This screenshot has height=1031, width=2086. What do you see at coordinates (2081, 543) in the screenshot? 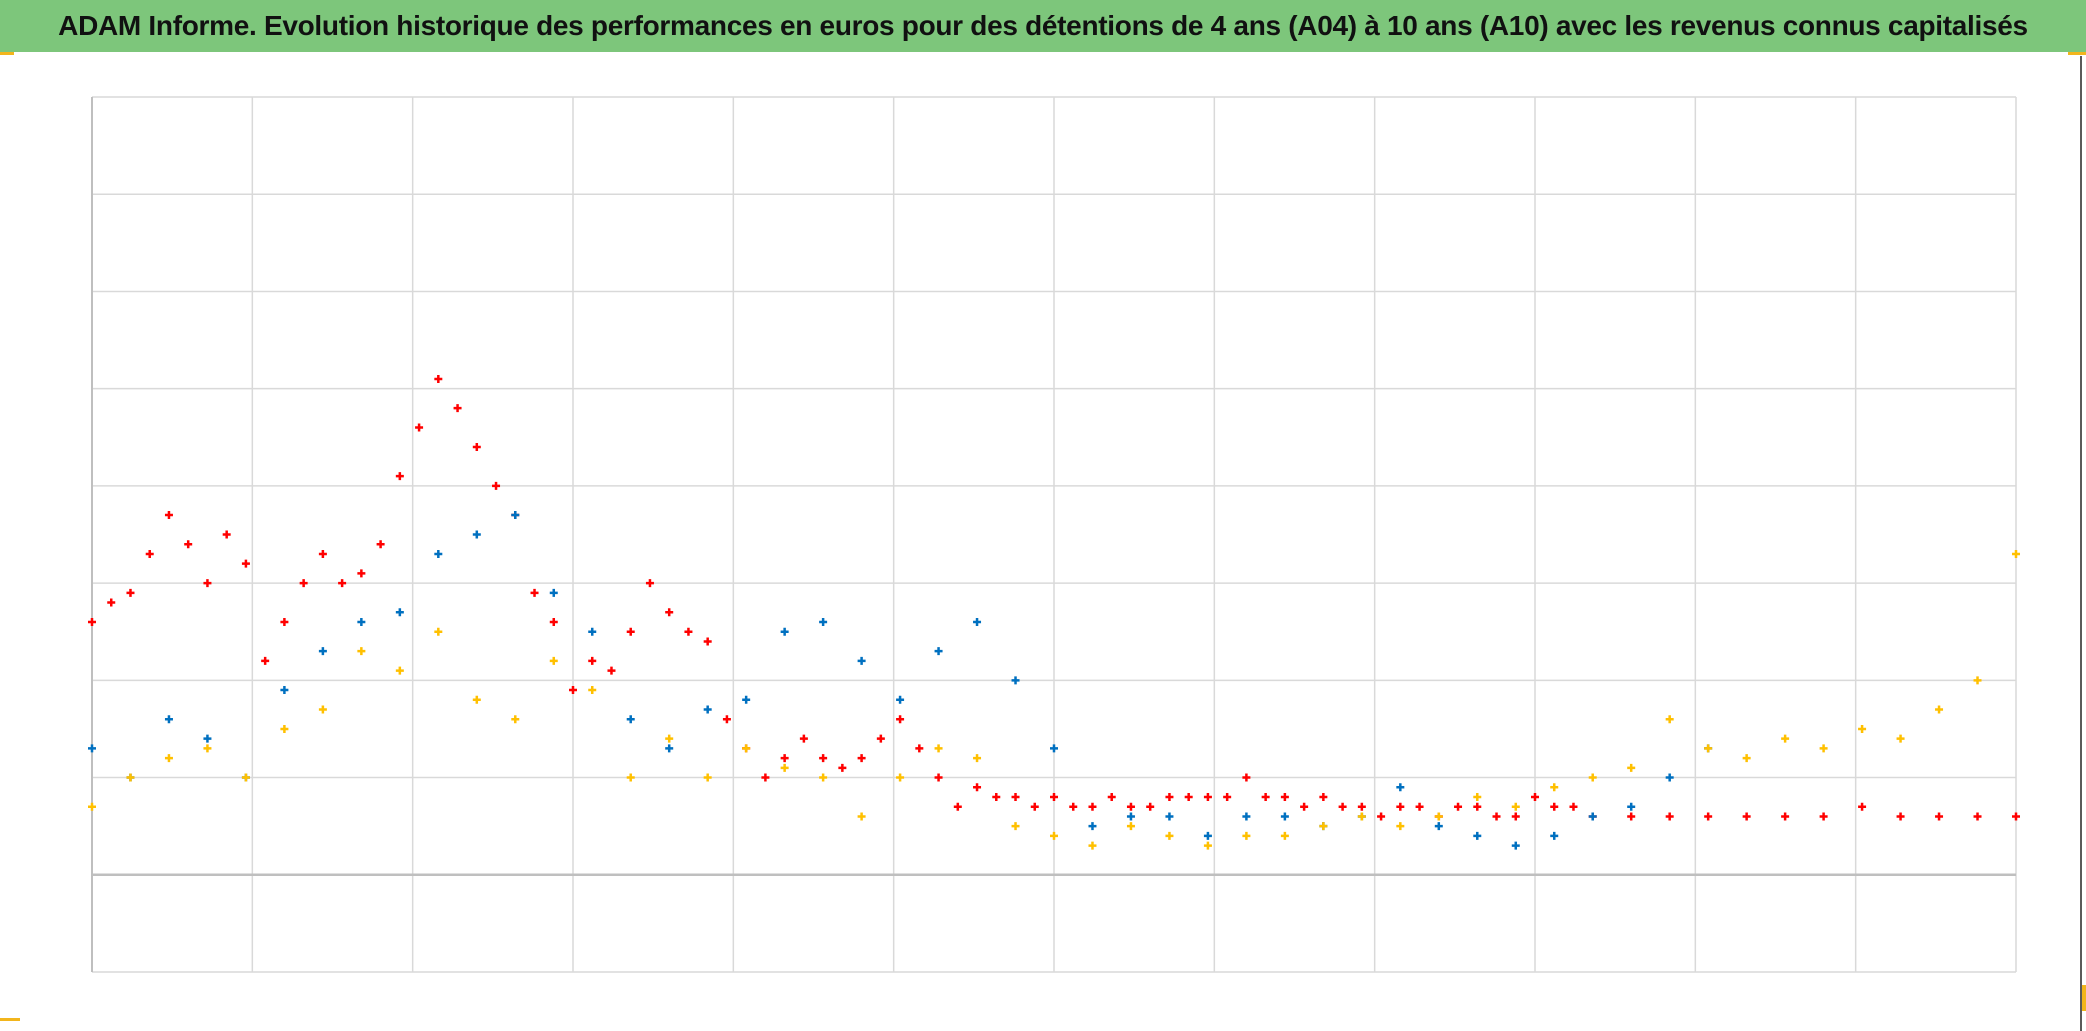
I see `frame-right-edge` at bounding box center [2081, 543].